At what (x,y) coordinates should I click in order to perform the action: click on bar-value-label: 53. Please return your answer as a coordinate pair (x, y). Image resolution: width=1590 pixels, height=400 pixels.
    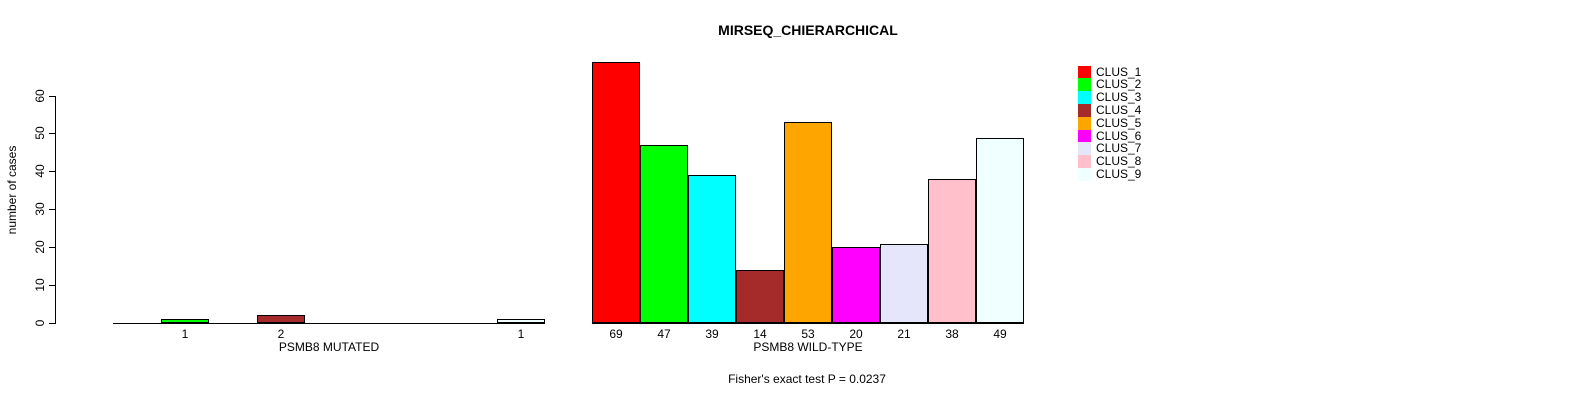
    Looking at the image, I should click on (808, 334).